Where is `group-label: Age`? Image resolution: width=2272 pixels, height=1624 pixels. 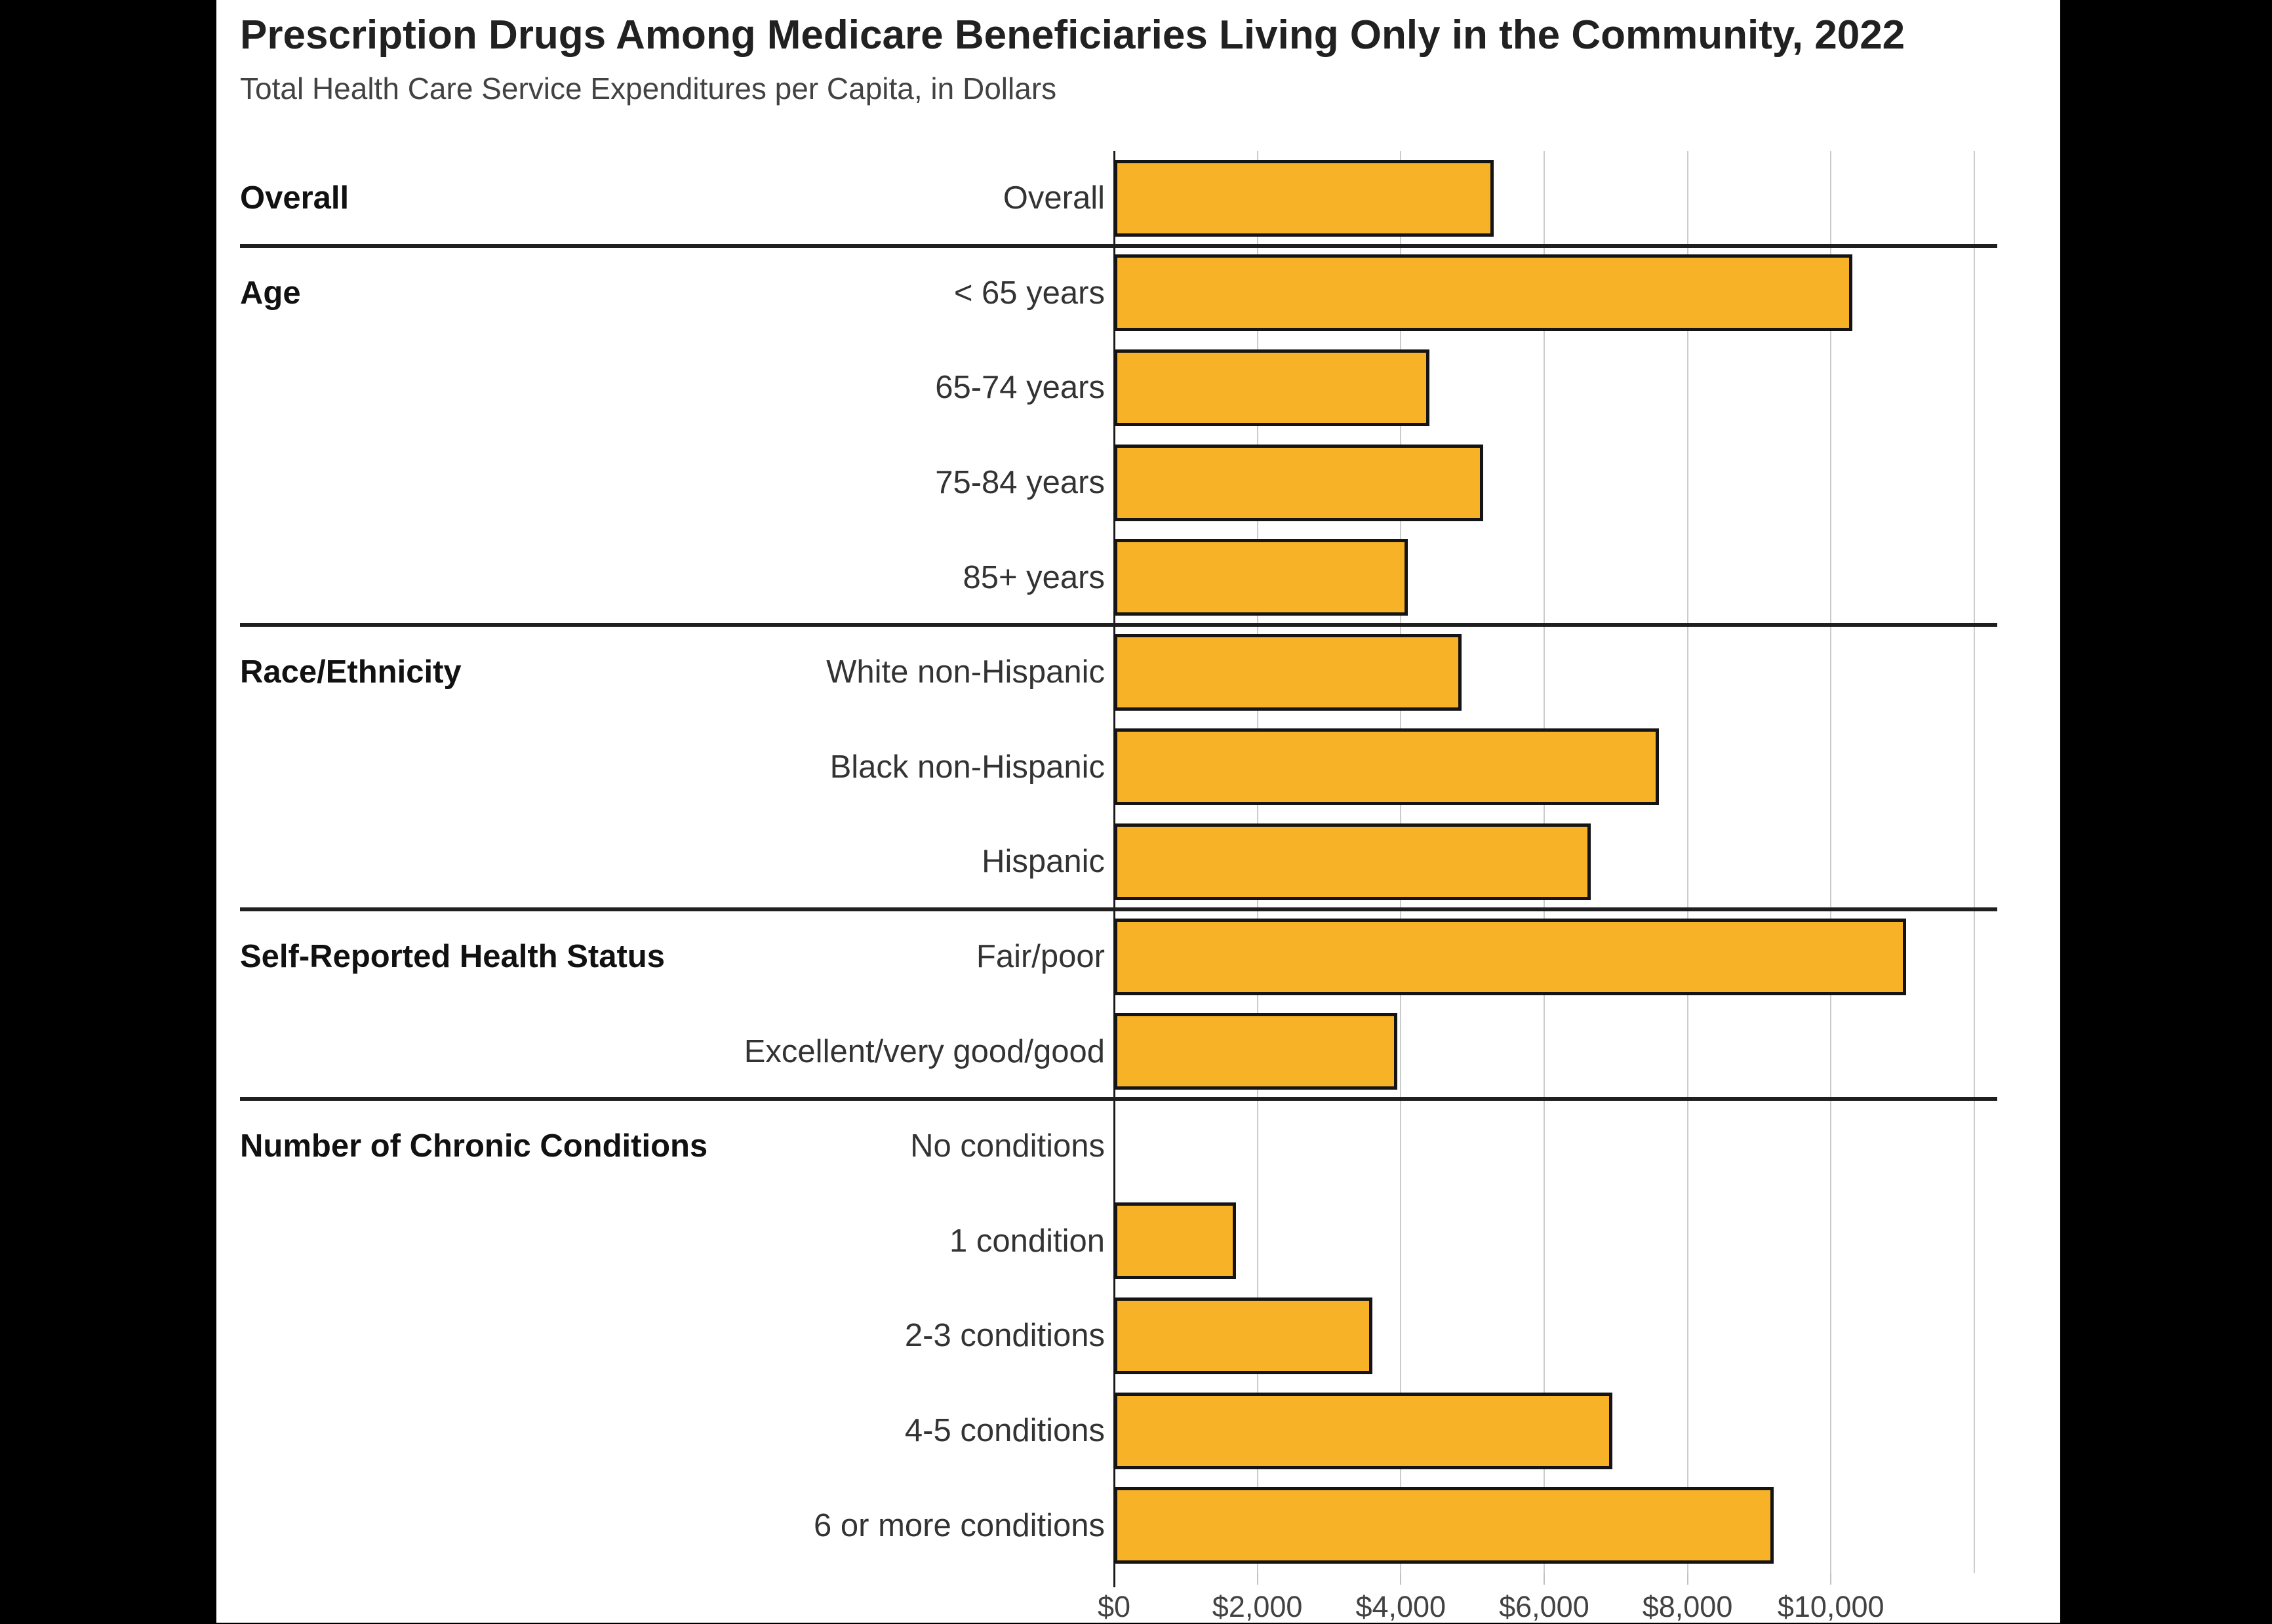
group-label: Age is located at coordinates (270, 293).